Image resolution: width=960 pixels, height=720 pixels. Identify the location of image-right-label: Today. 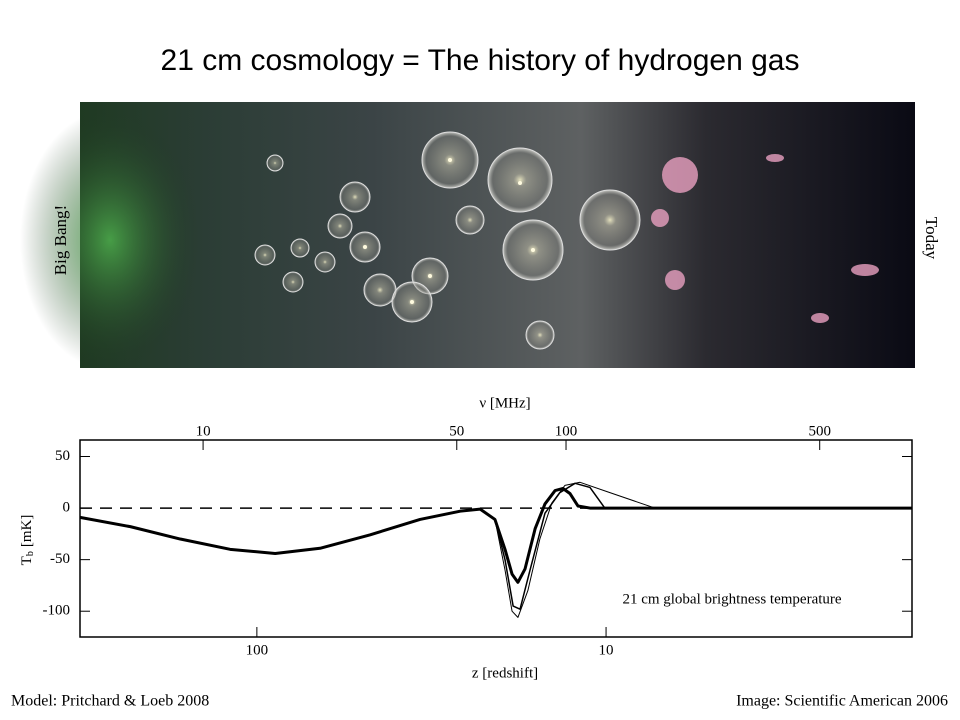
(931, 238).